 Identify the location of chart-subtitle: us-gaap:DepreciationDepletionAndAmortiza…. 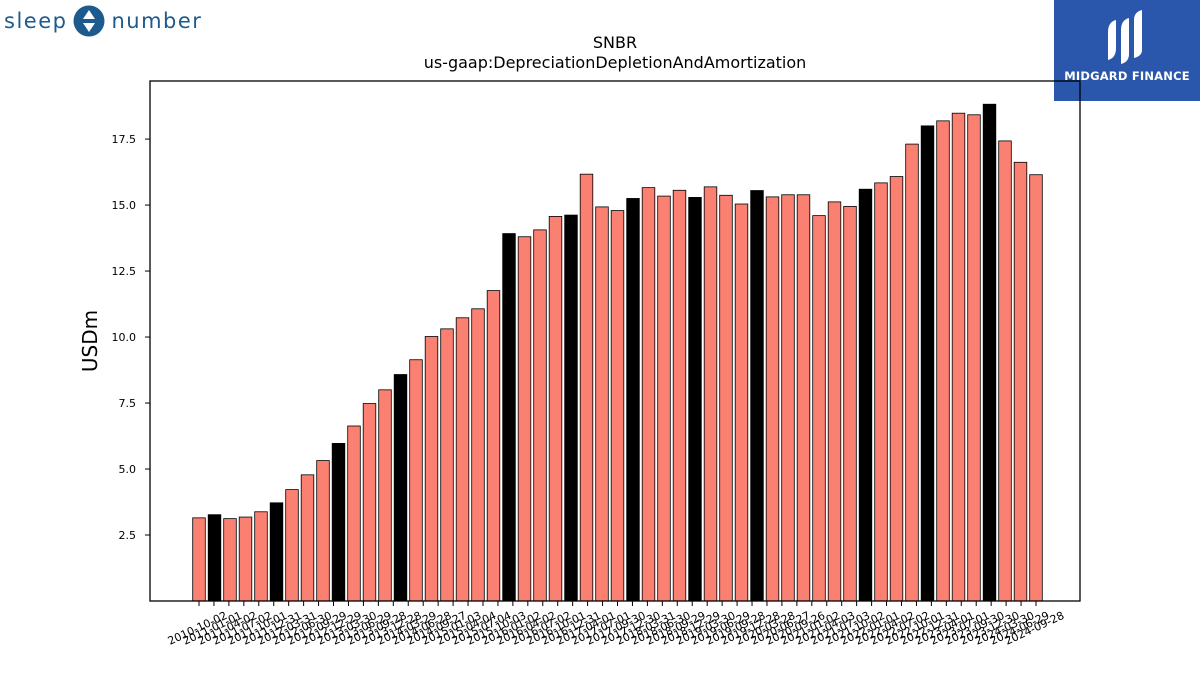
(615, 62).